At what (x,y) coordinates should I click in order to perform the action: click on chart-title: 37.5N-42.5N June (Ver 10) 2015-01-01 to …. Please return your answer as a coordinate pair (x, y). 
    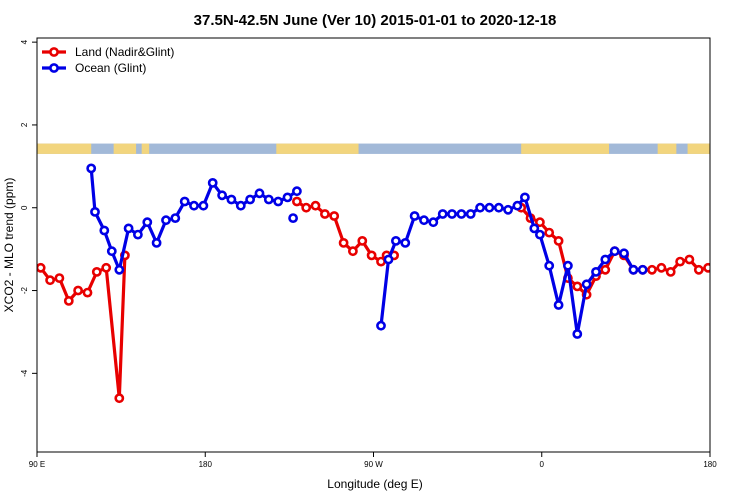
    Looking at the image, I should click on (375, 20).